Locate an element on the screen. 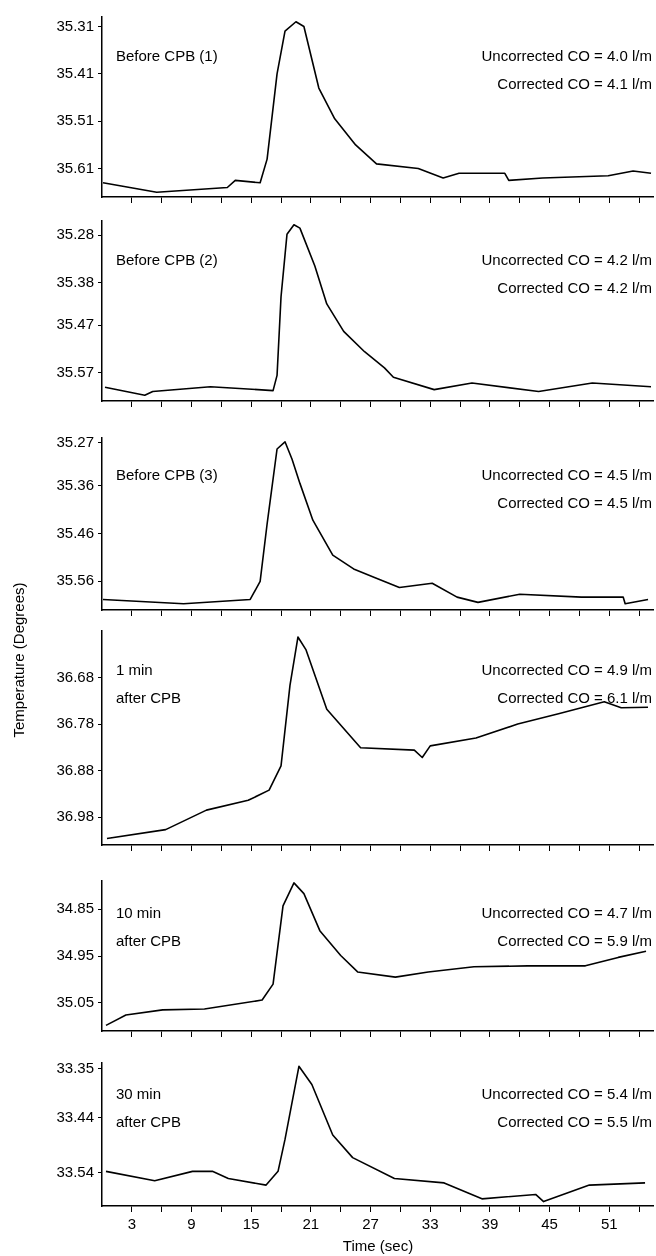 The height and width of the screenshot is (1256, 656). annotation: Uncorrected CO = 4.0 l/m is located at coordinates (566, 55).